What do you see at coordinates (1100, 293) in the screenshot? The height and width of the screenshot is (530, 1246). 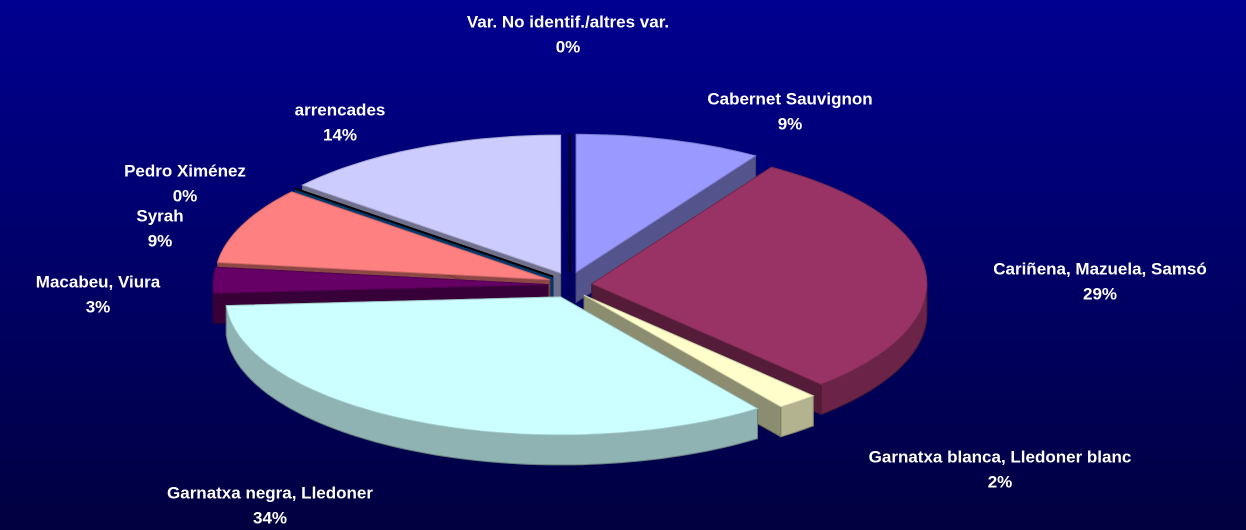 I see `slice-value-label: 29%` at bounding box center [1100, 293].